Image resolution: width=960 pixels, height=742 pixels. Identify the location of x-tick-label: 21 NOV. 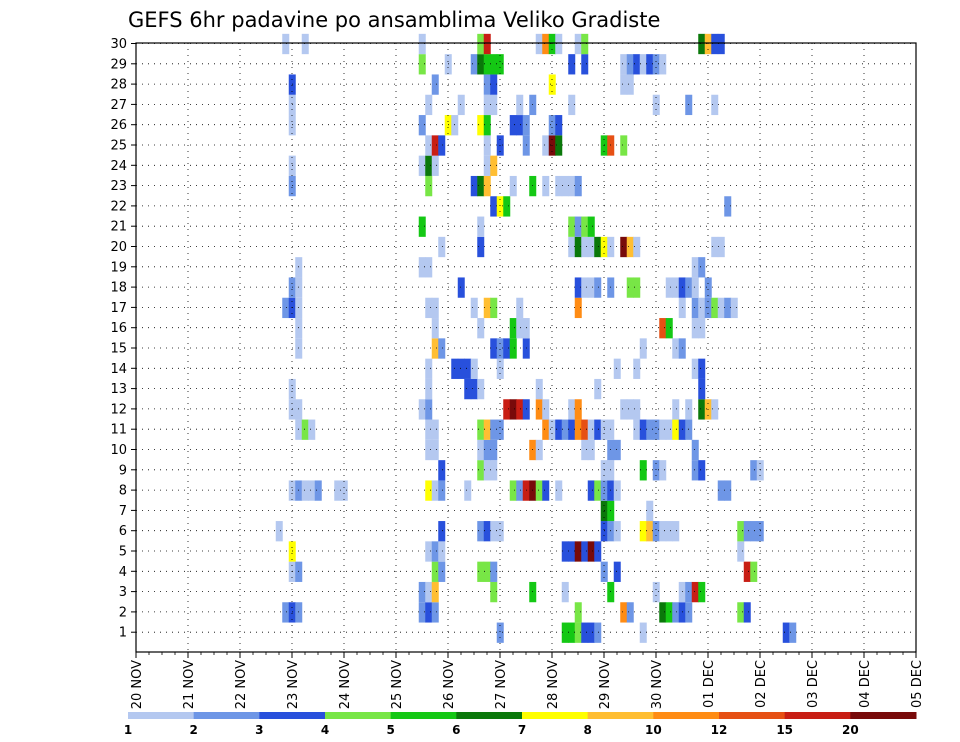
(189, 684).